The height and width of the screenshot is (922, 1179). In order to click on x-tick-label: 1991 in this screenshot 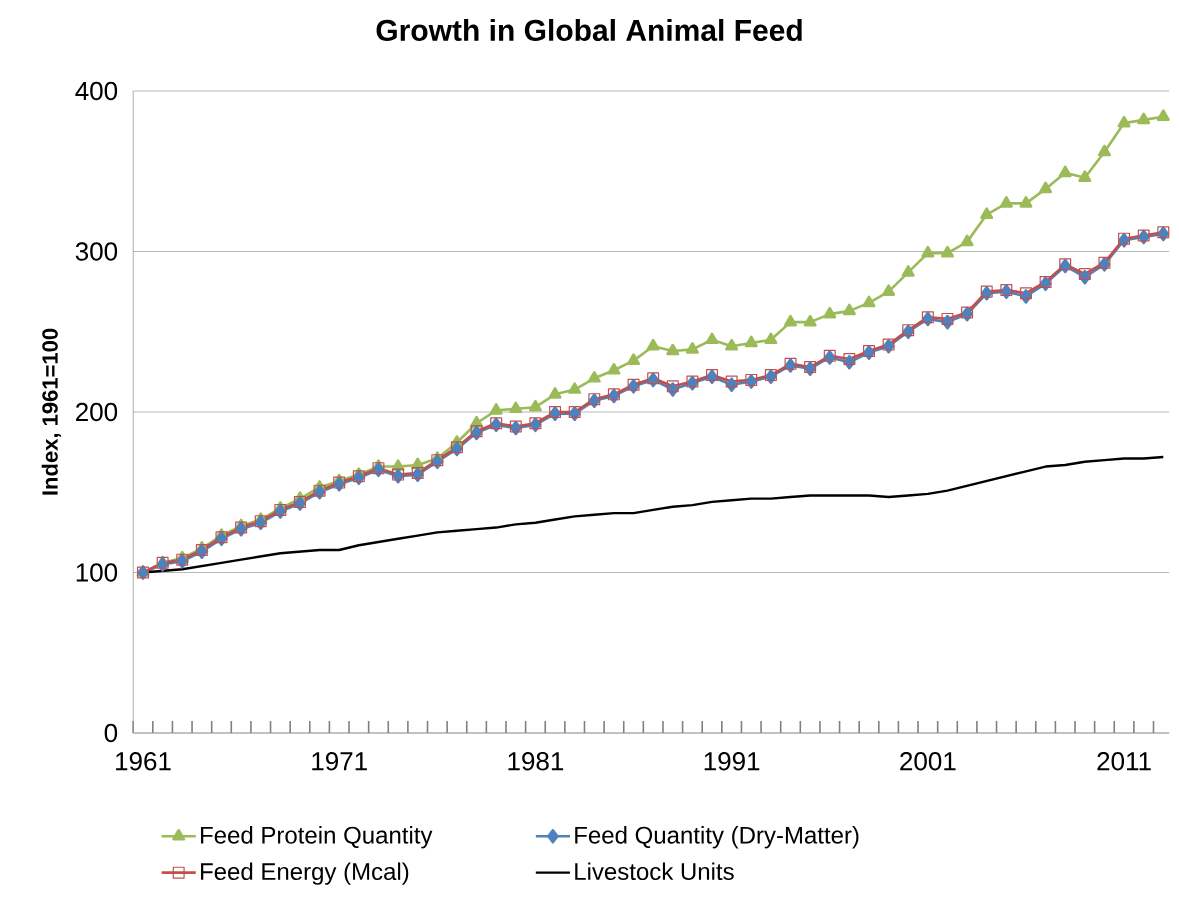, I will do `click(732, 761)`.